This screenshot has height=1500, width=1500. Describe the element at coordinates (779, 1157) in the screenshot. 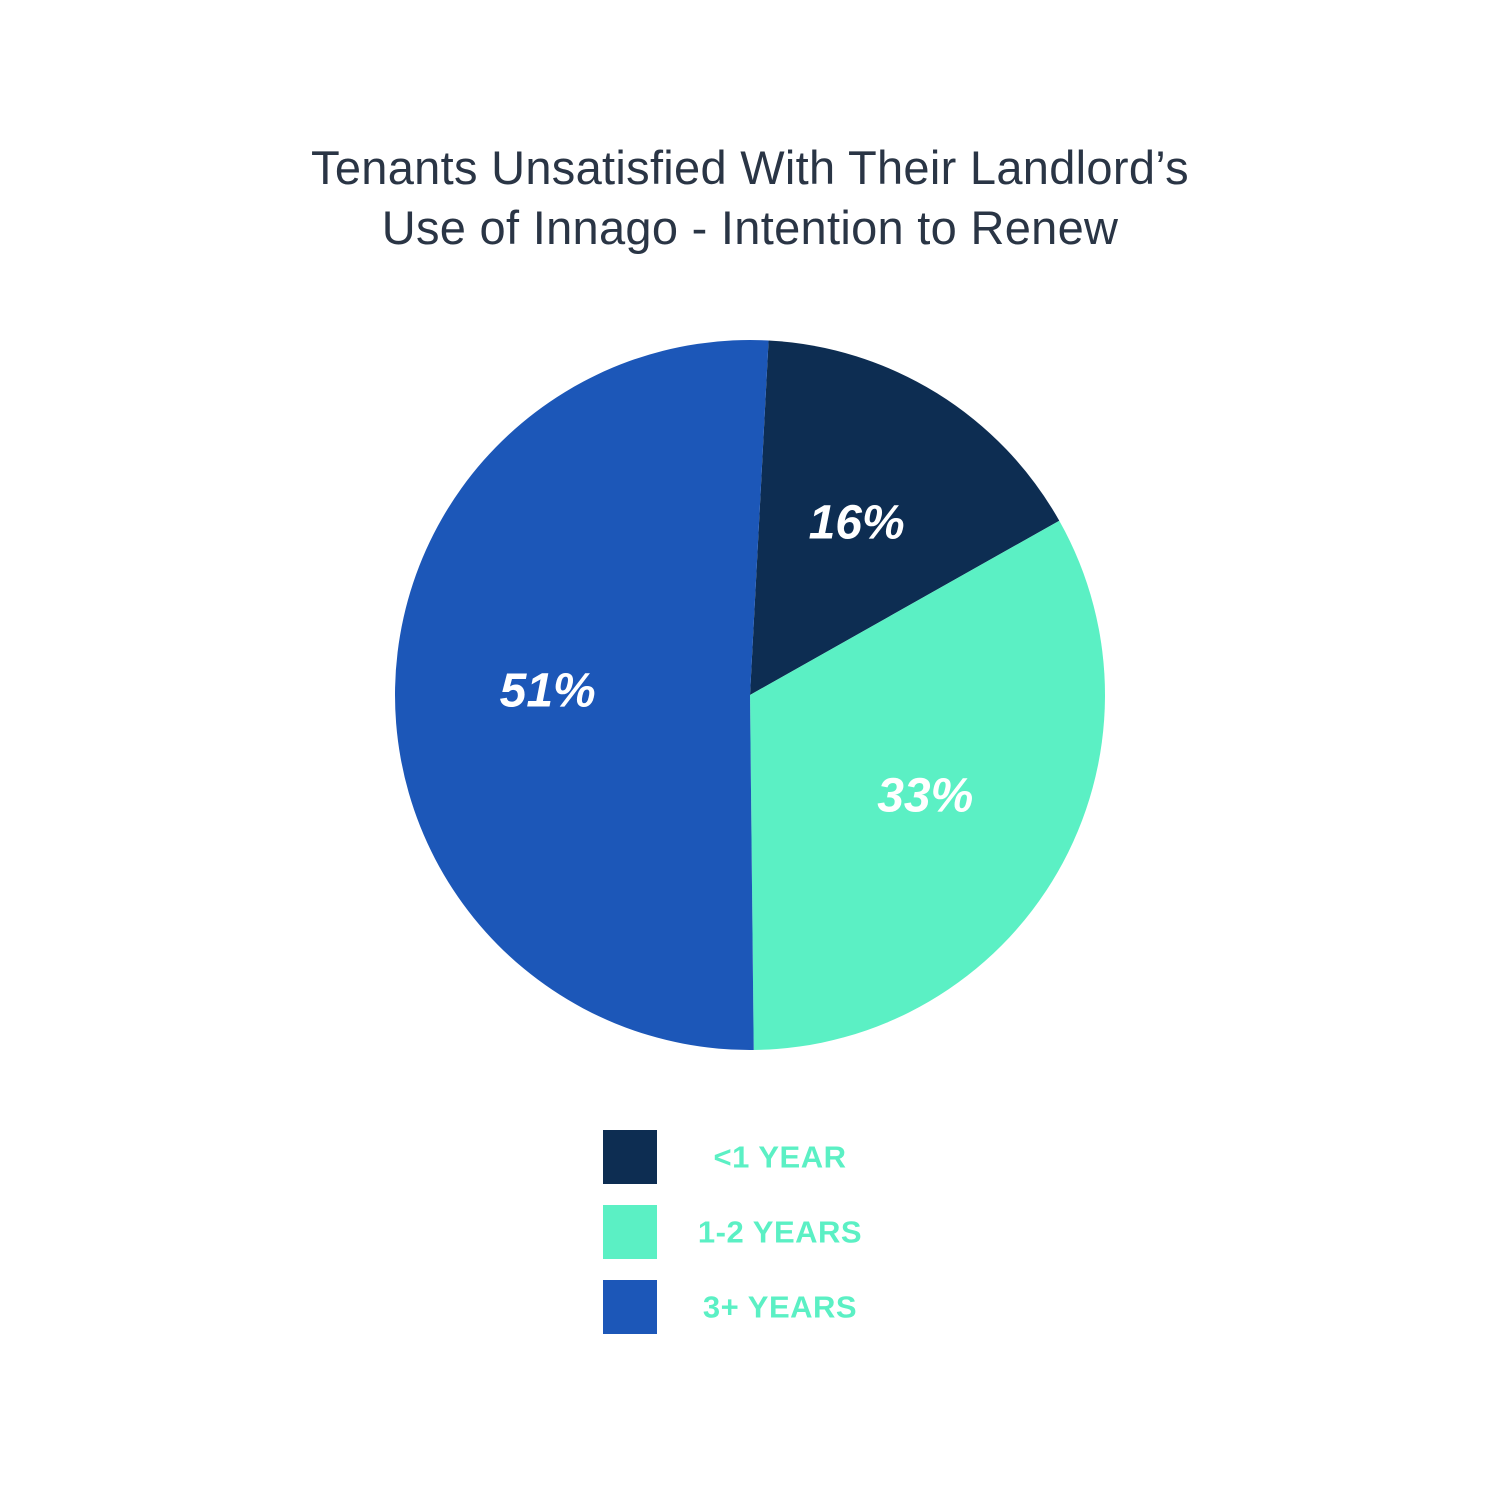

I see `legend-label-1: <1 YEAR` at that location.